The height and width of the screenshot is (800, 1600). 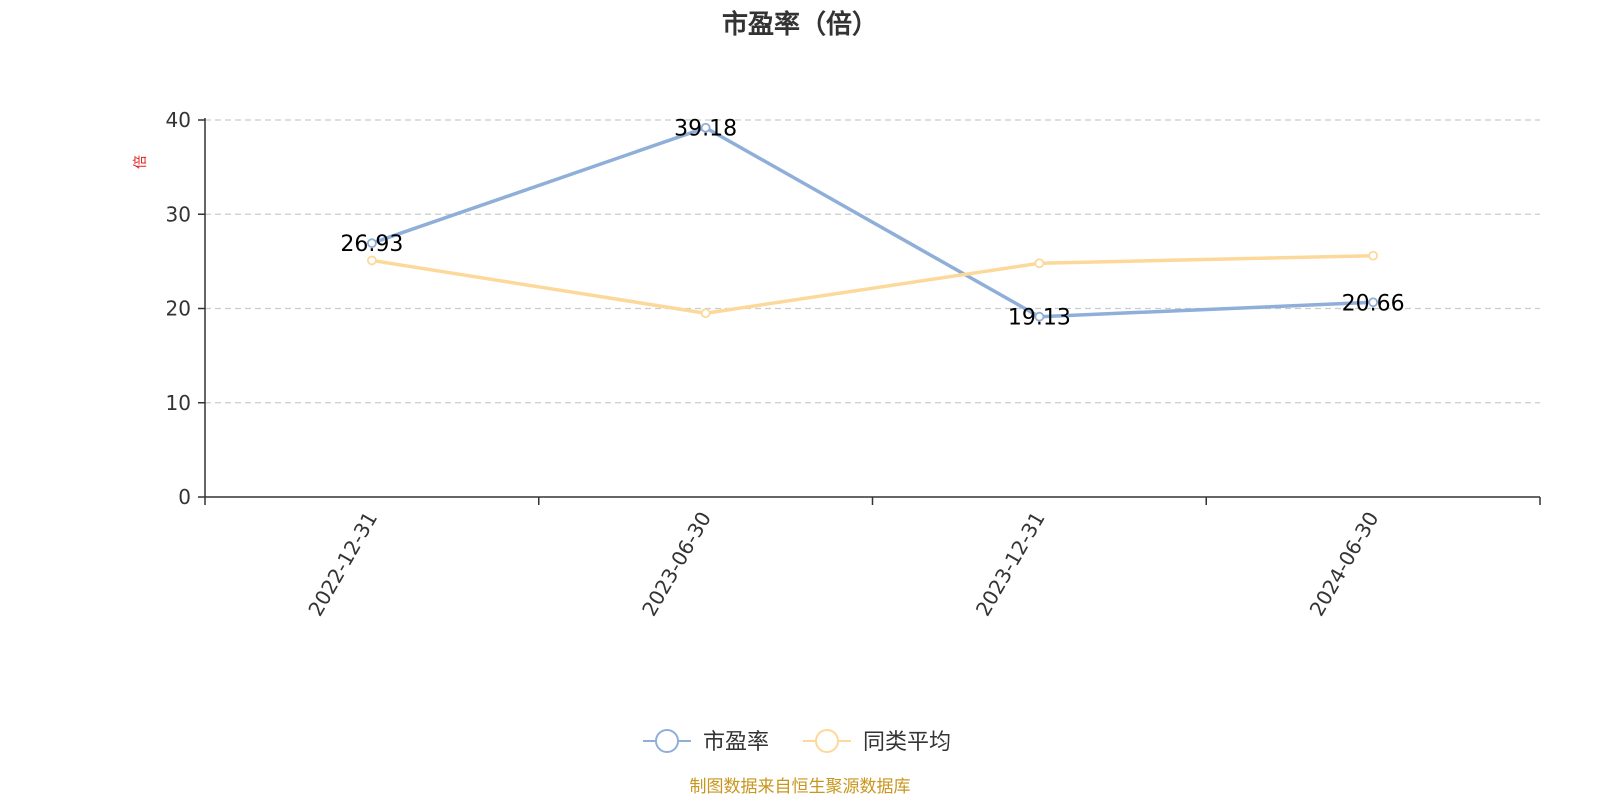 What do you see at coordinates (178, 120) in the screenshot?
I see `y-tick-label: 40` at bounding box center [178, 120].